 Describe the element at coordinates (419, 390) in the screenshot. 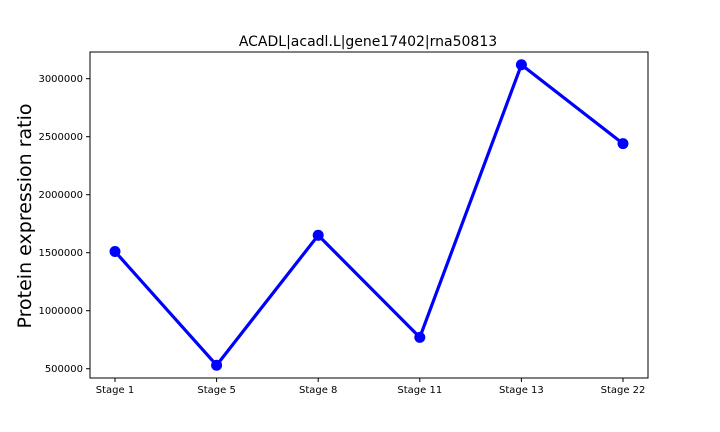

I see `x-tick-label: Stage 11` at that location.